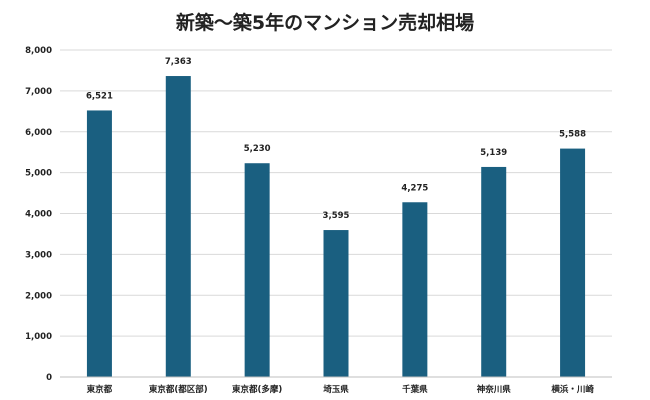  What do you see at coordinates (257, 149) in the screenshot?
I see `data-label: 5,230` at bounding box center [257, 149].